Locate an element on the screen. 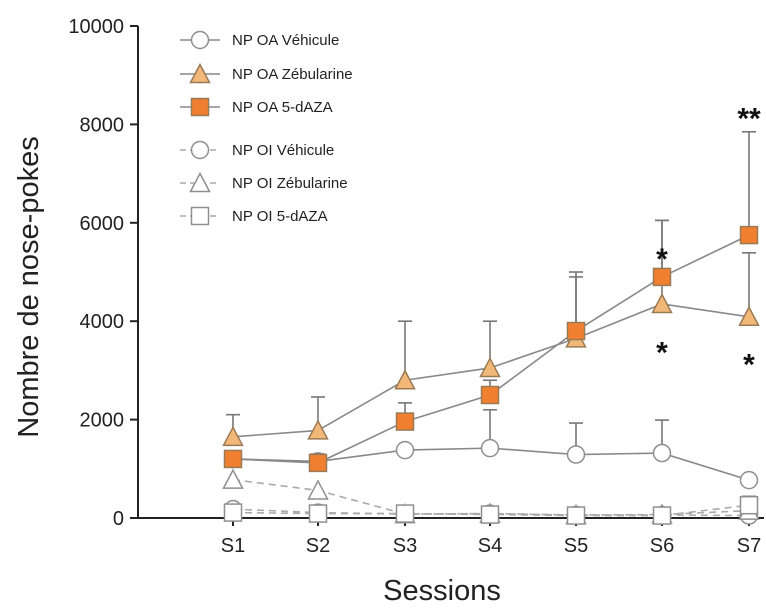 Image resolution: width=766 pixels, height=611 pixels. significance-star: ** is located at coordinates (749, 119).